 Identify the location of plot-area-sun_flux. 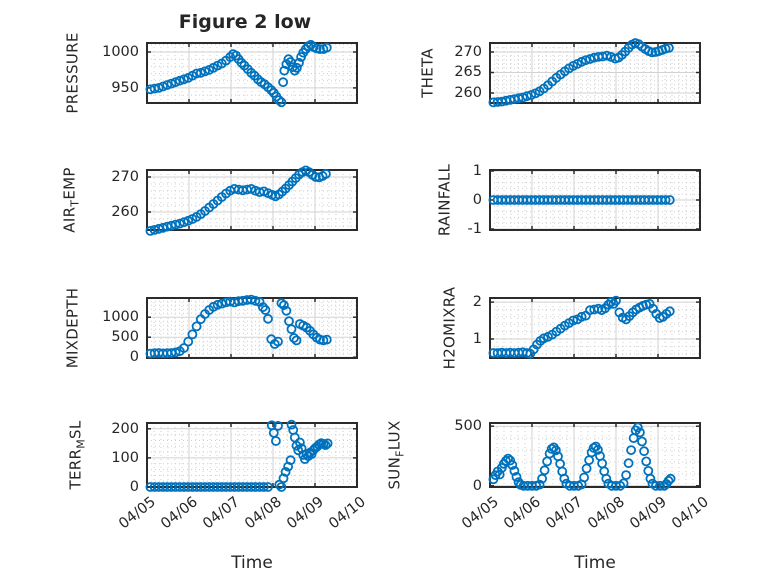
(594, 456).